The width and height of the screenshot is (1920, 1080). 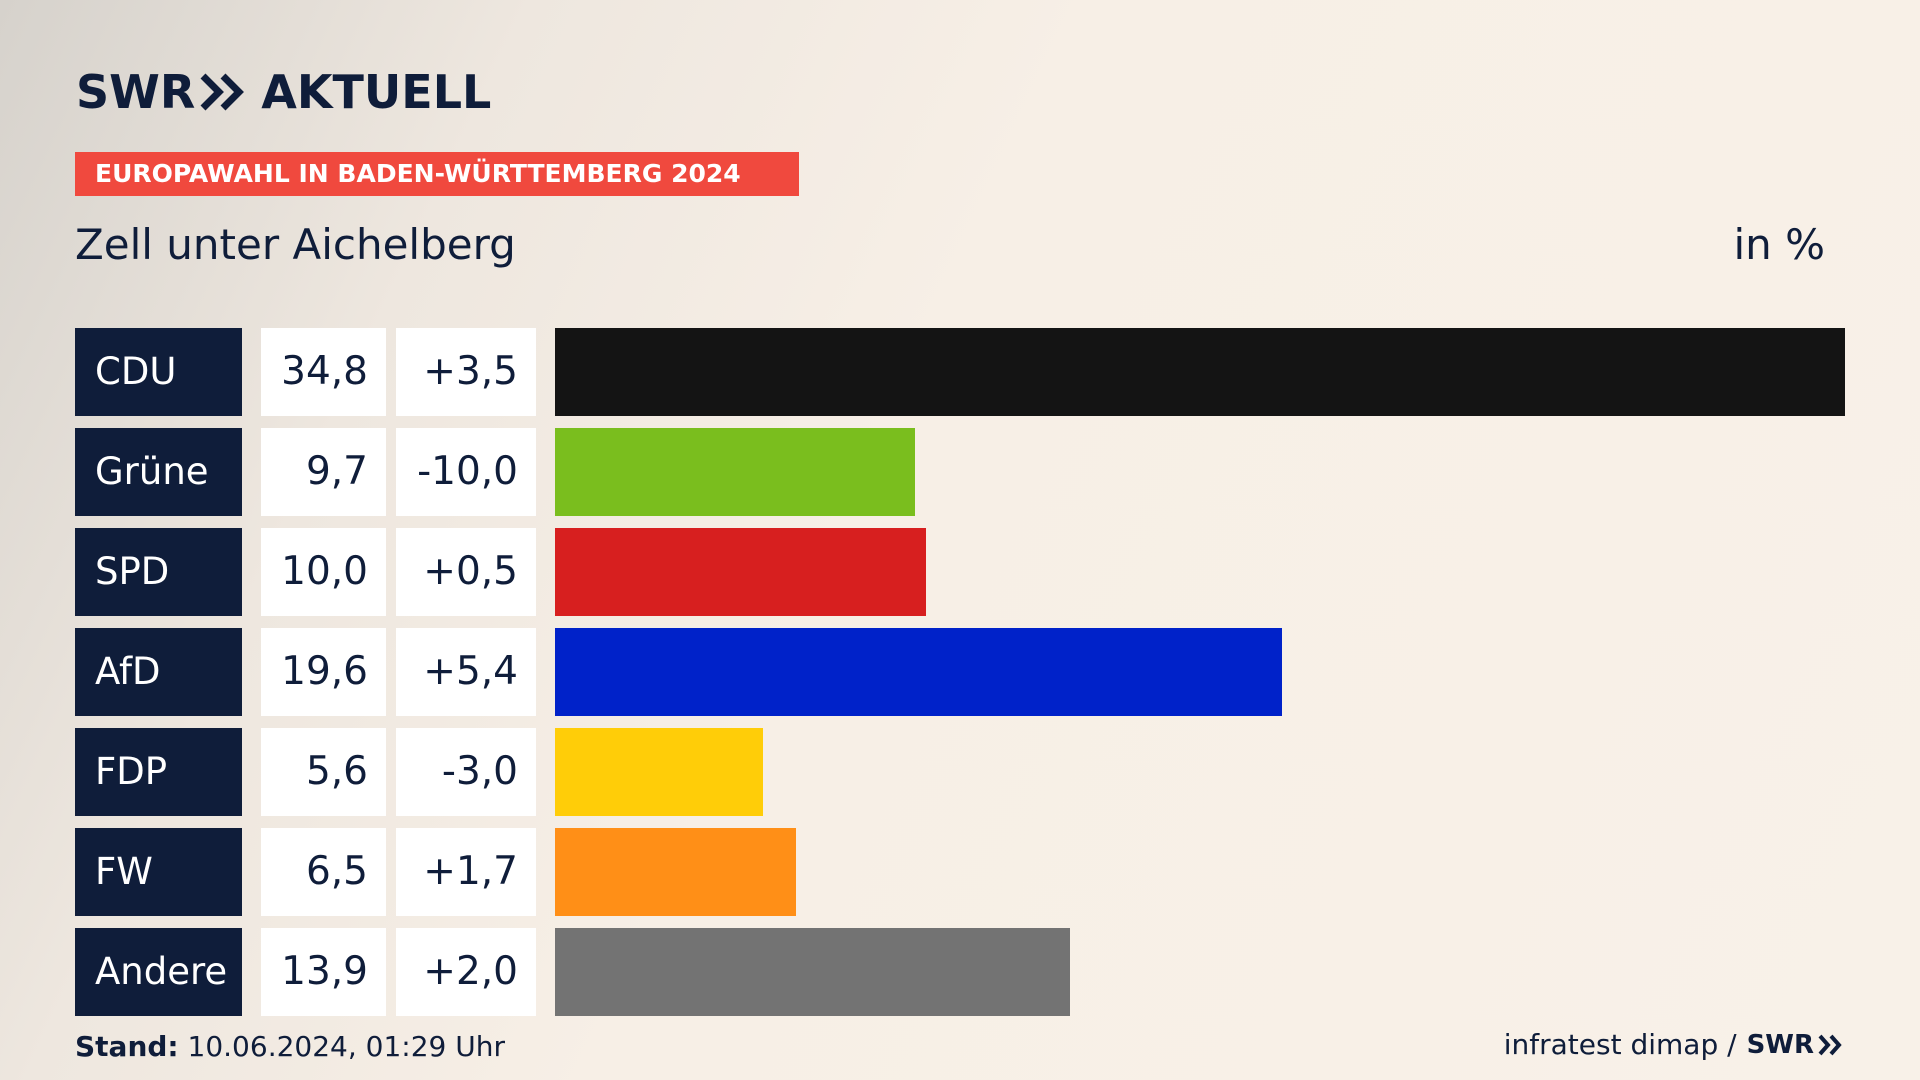 I want to click on double-chevron-icon, so click(x=222, y=92).